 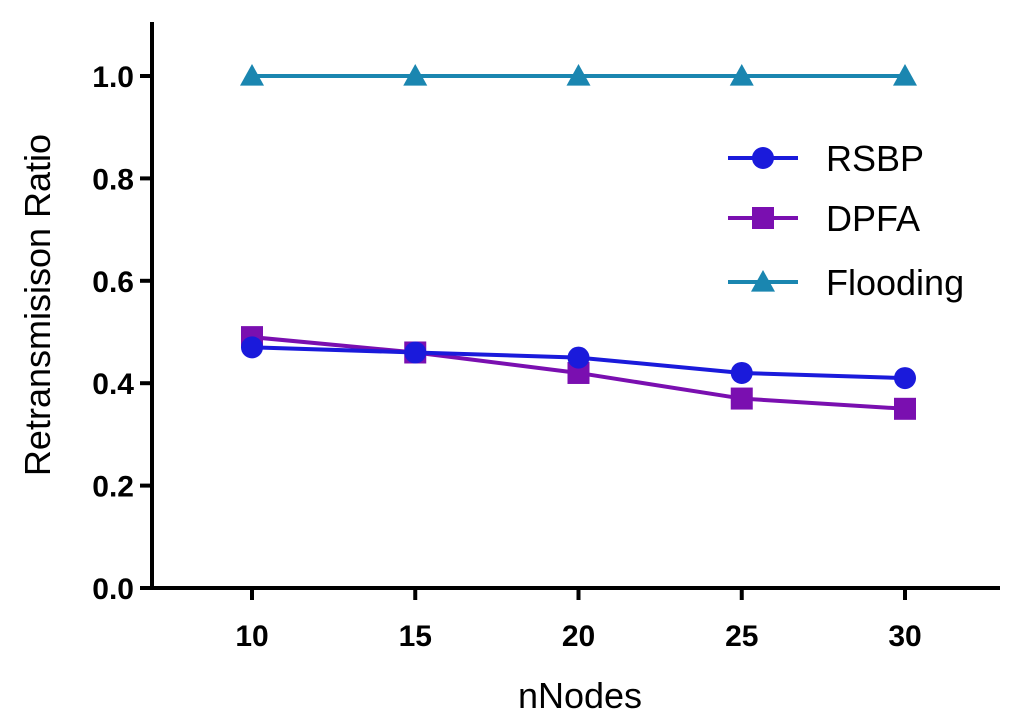 I want to click on y-tick-label: 0.2, so click(x=113, y=487).